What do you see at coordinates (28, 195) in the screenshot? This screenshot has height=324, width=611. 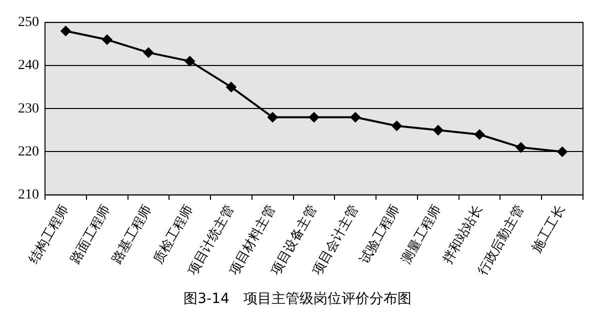 I see `y-tick-label: 210` at bounding box center [28, 195].